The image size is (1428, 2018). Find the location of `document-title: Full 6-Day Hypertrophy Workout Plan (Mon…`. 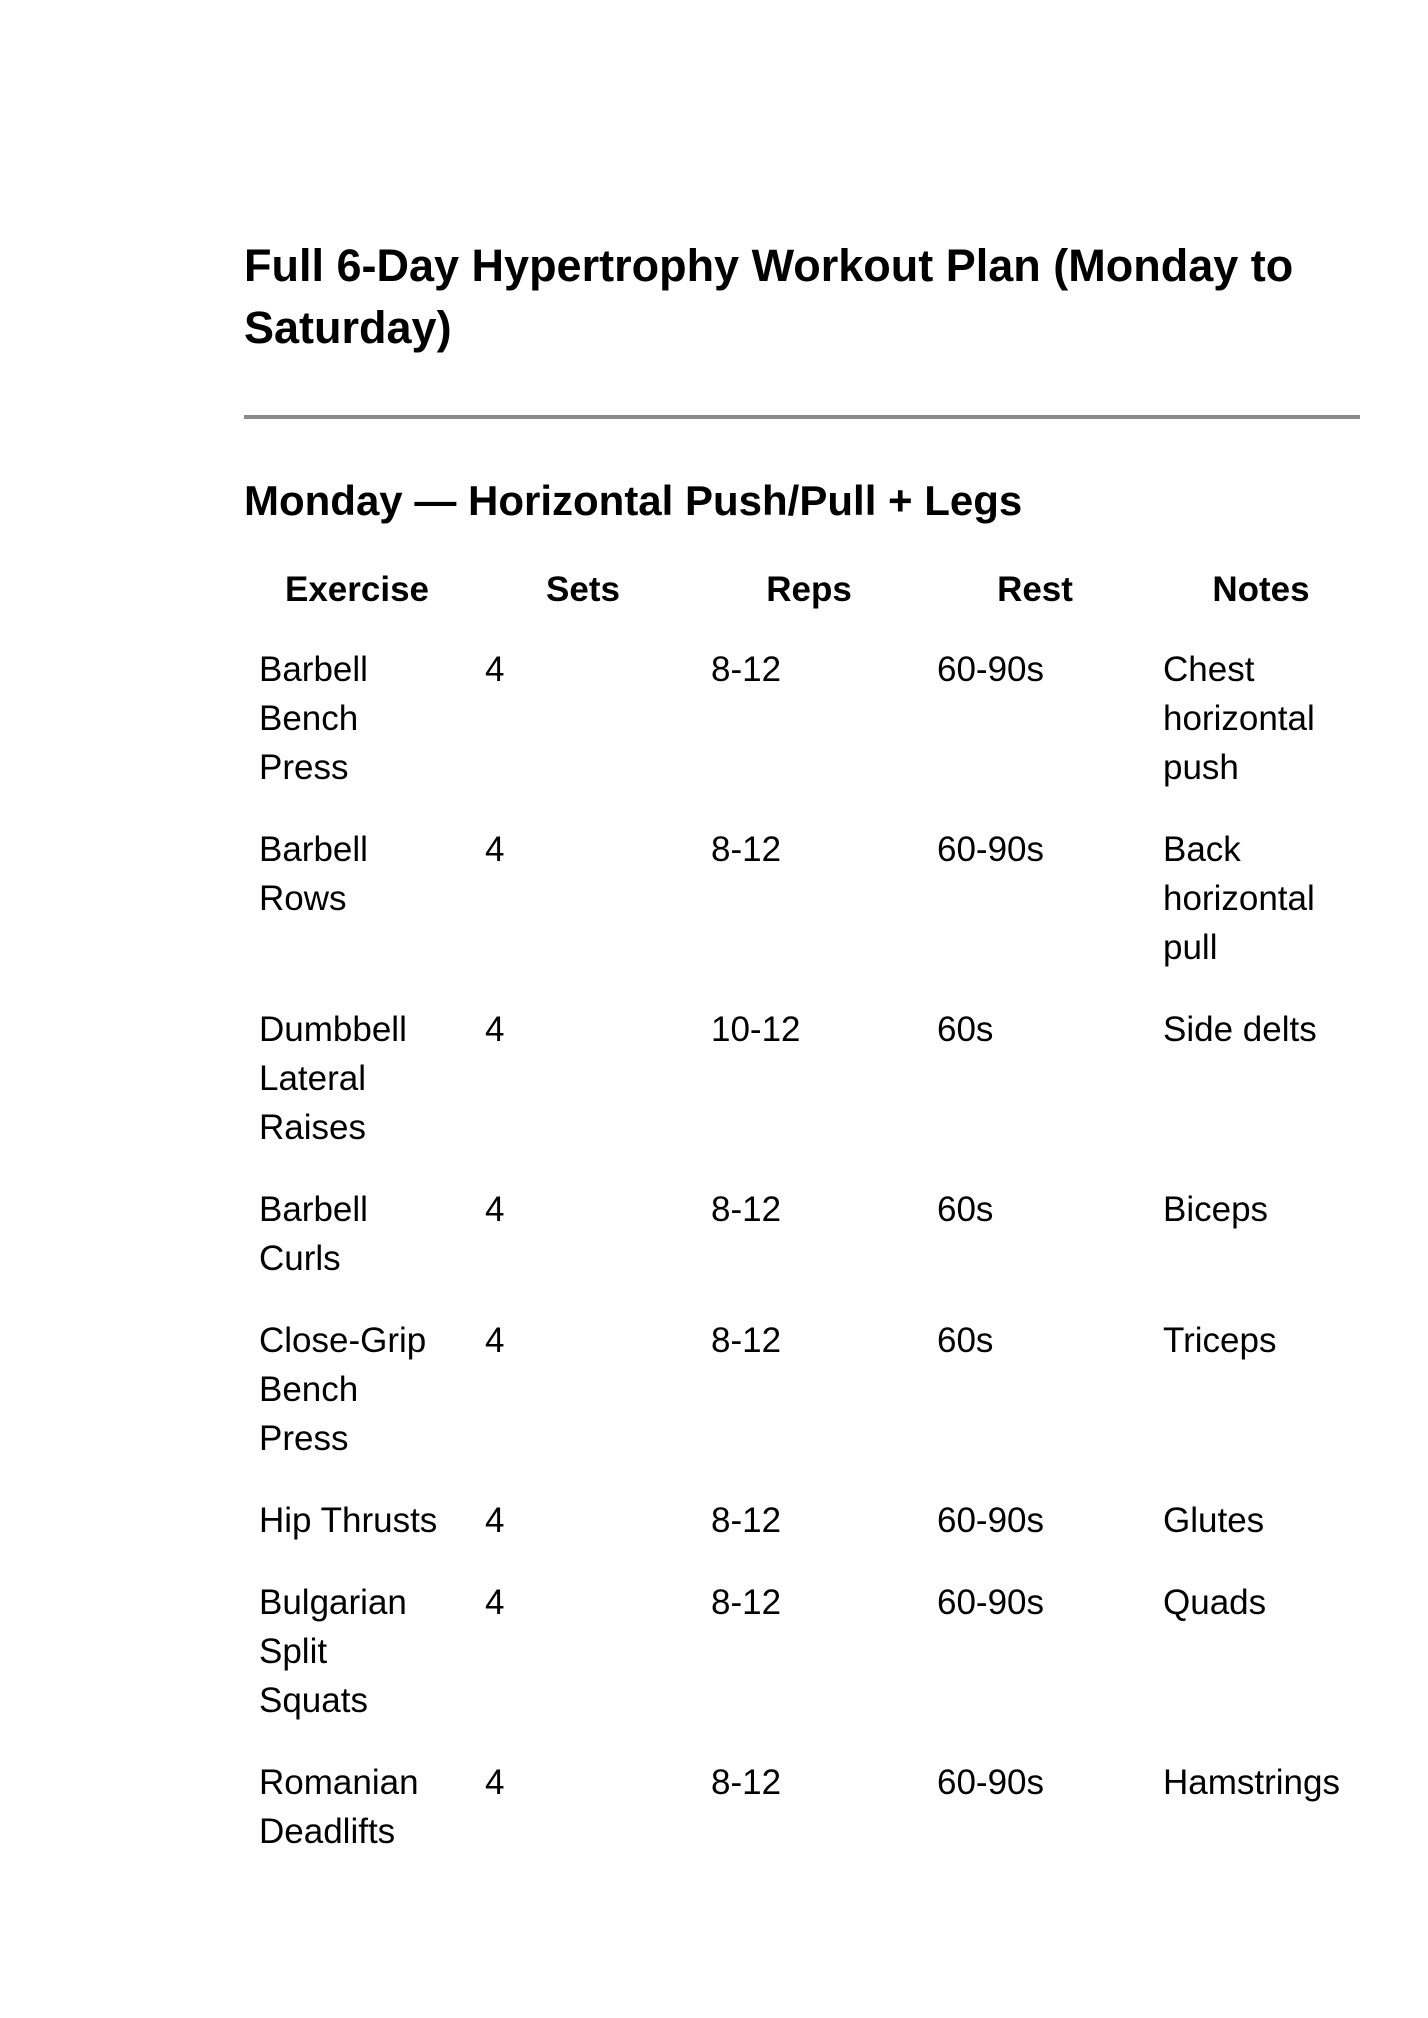

document-title: Full 6-Day Hypertrophy Workout Plan (Mon… is located at coordinates (769, 296).